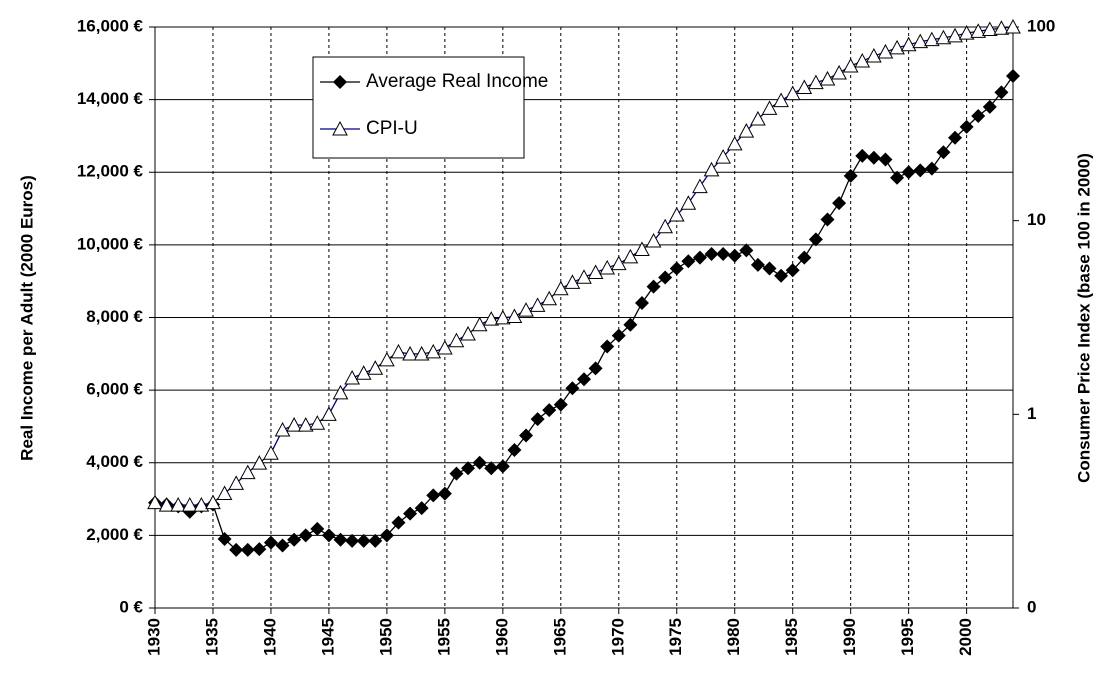 Image resolution: width=1103 pixels, height=684 pixels. Describe the element at coordinates (327, 637) in the screenshot. I see `x-tick-label: 1945` at that location.